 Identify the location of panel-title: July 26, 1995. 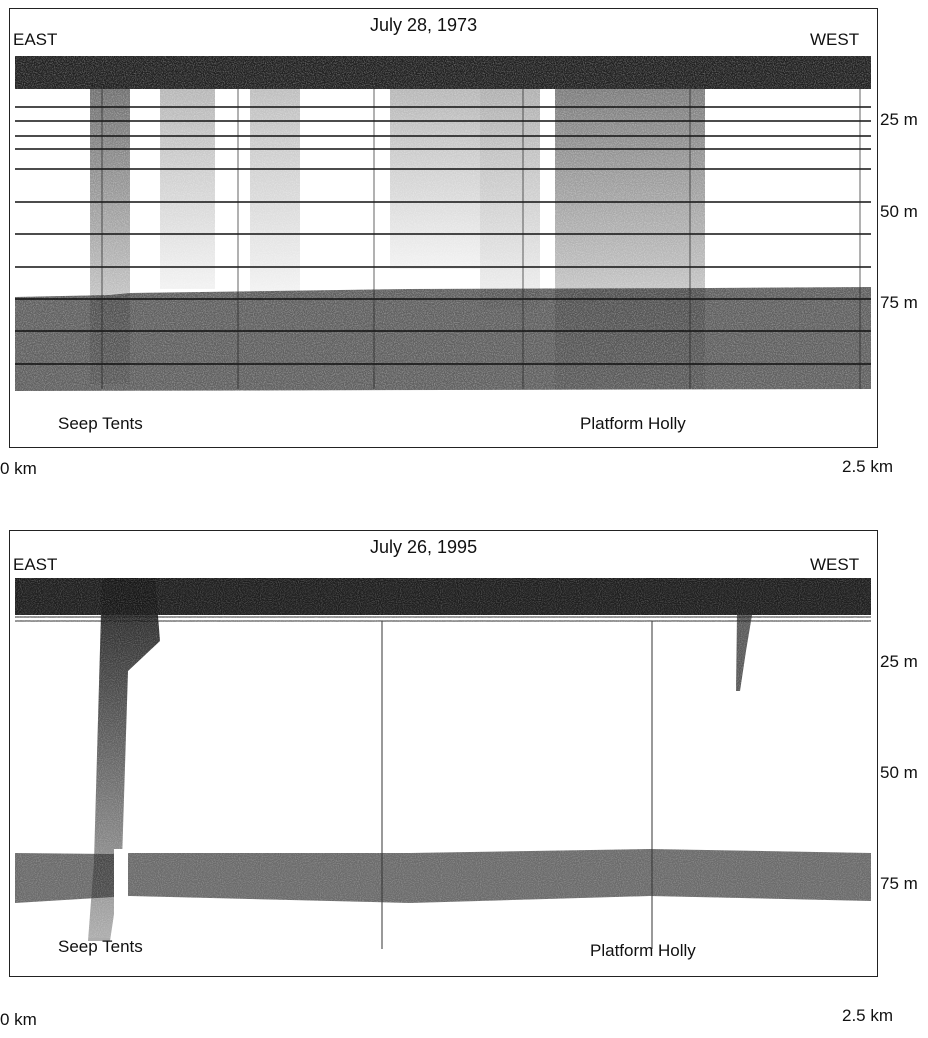
(424, 547).